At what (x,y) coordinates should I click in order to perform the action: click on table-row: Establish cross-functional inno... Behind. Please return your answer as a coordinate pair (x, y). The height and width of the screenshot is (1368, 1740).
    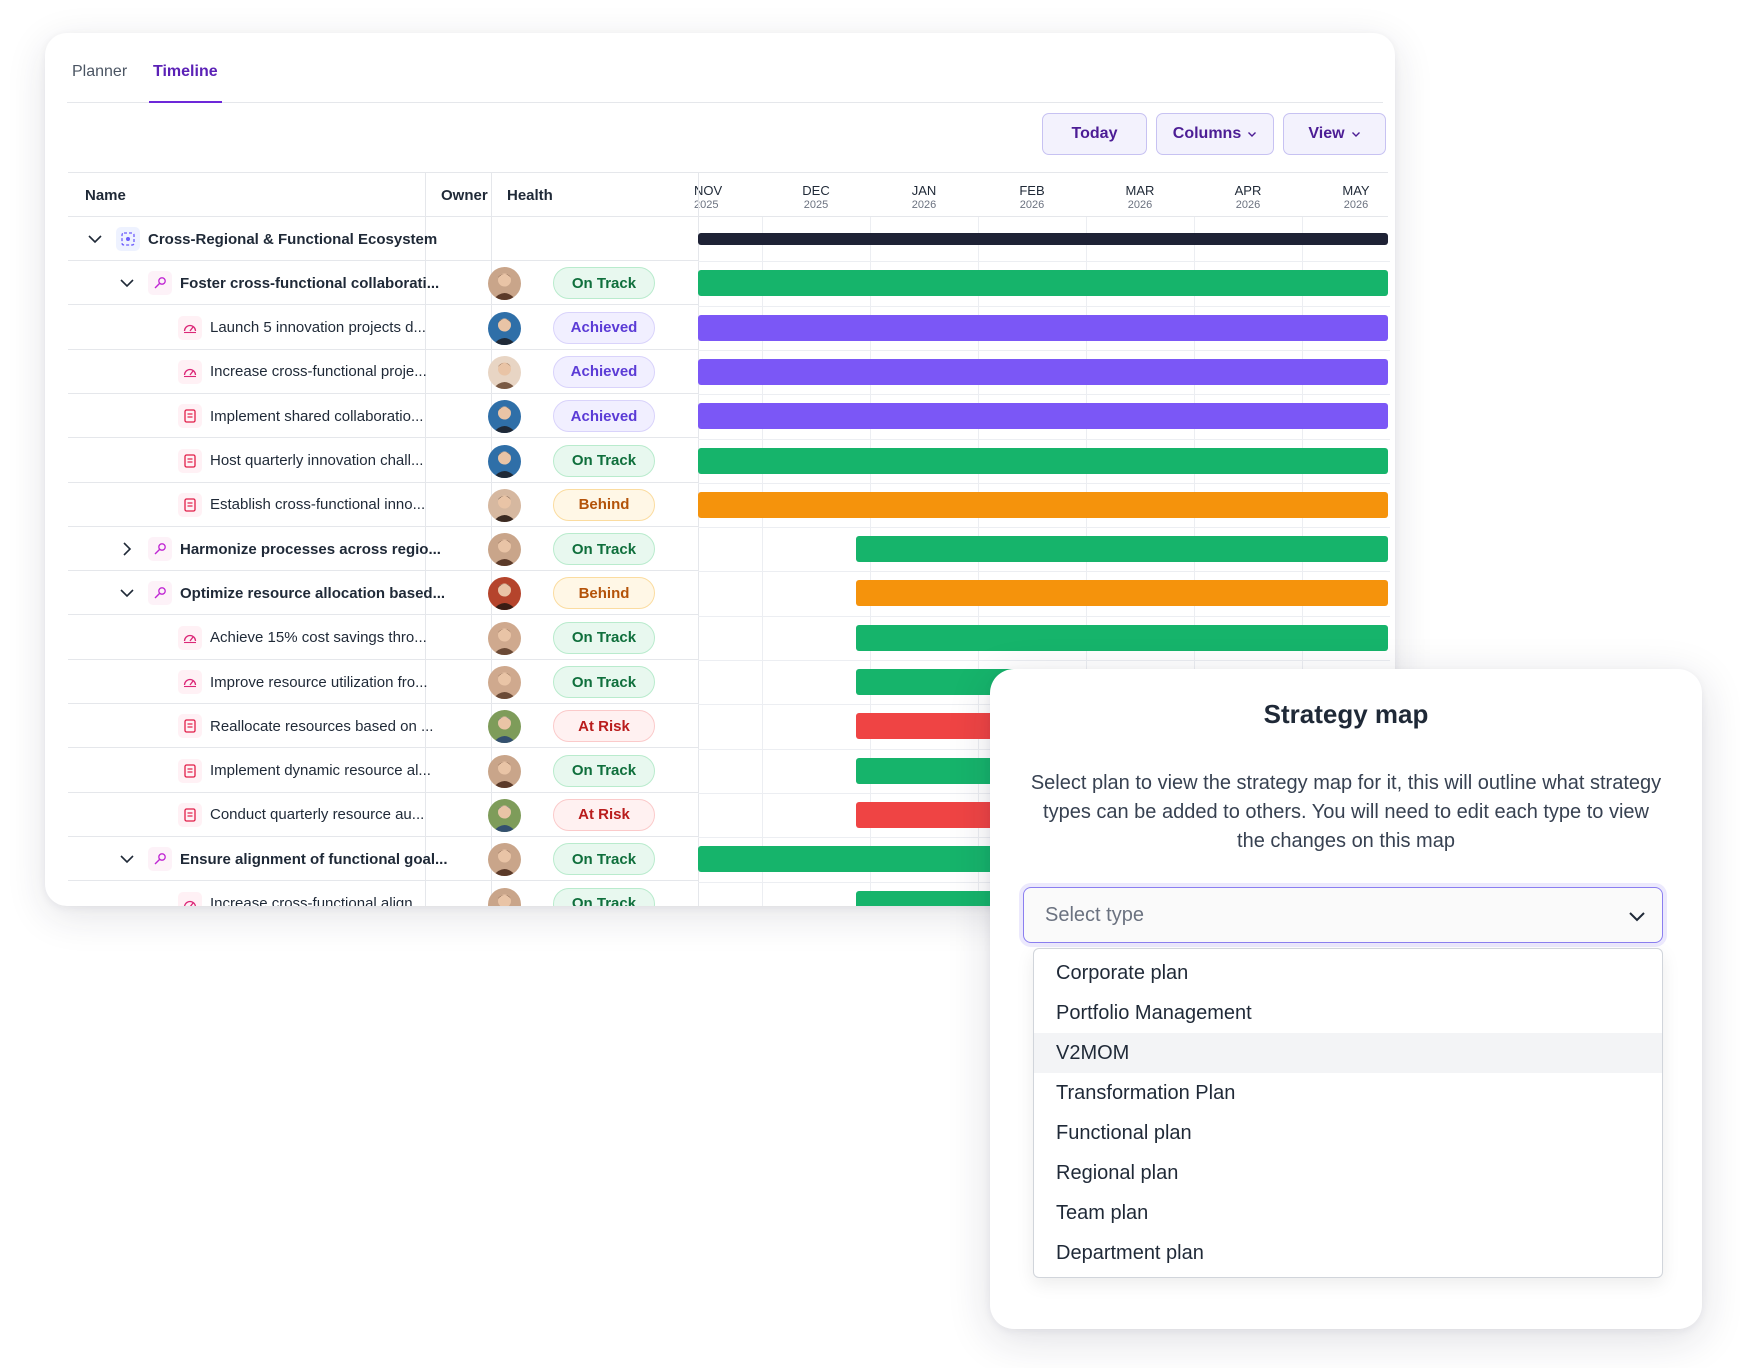
    Looking at the image, I should click on (383, 505).